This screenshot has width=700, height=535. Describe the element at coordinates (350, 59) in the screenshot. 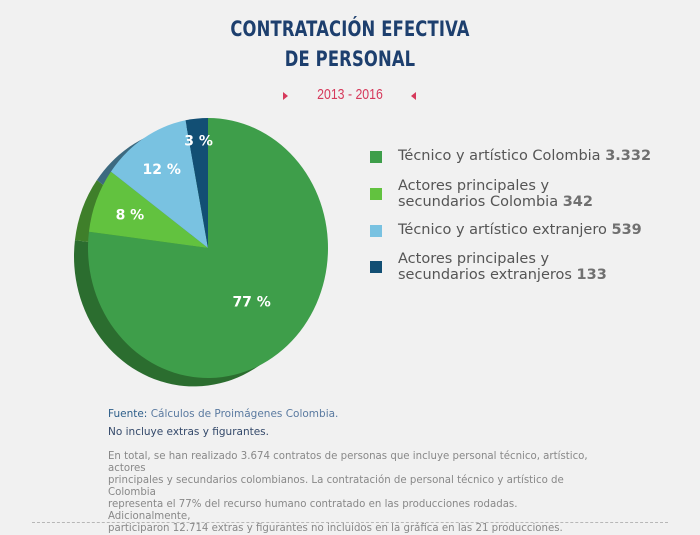

I see `chart-title-line-2: DE PERSONAL` at that location.